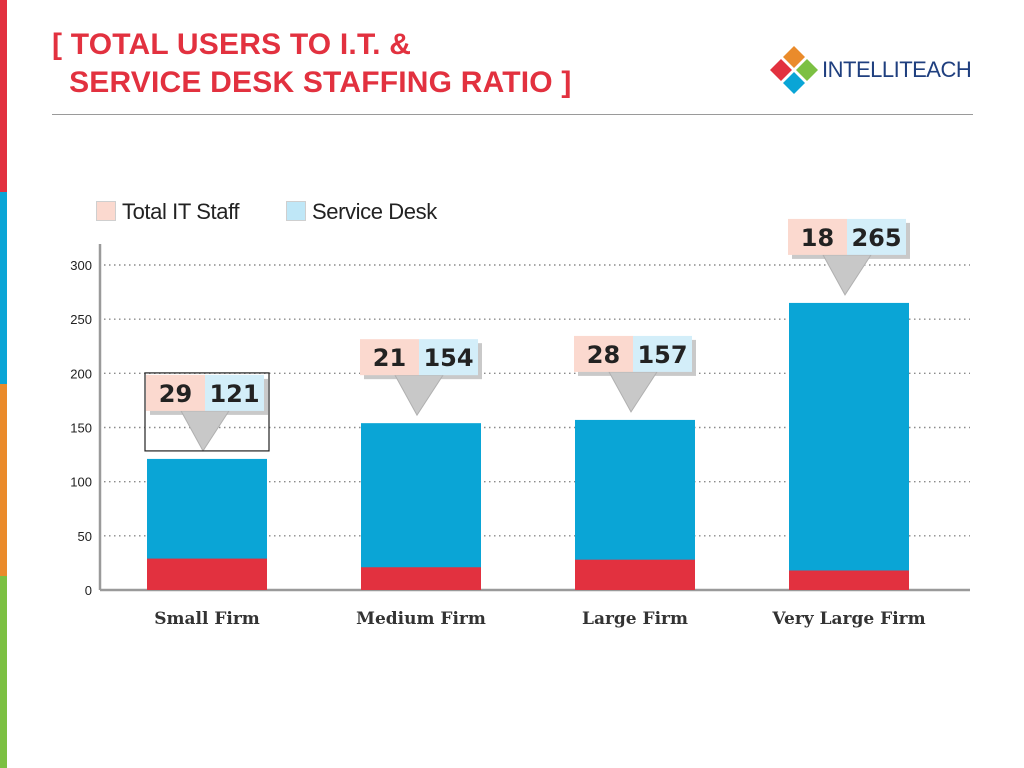 Image resolution: width=1024 pixels, height=768 pixels. I want to click on y-tick-label-150: 150, so click(81, 428).